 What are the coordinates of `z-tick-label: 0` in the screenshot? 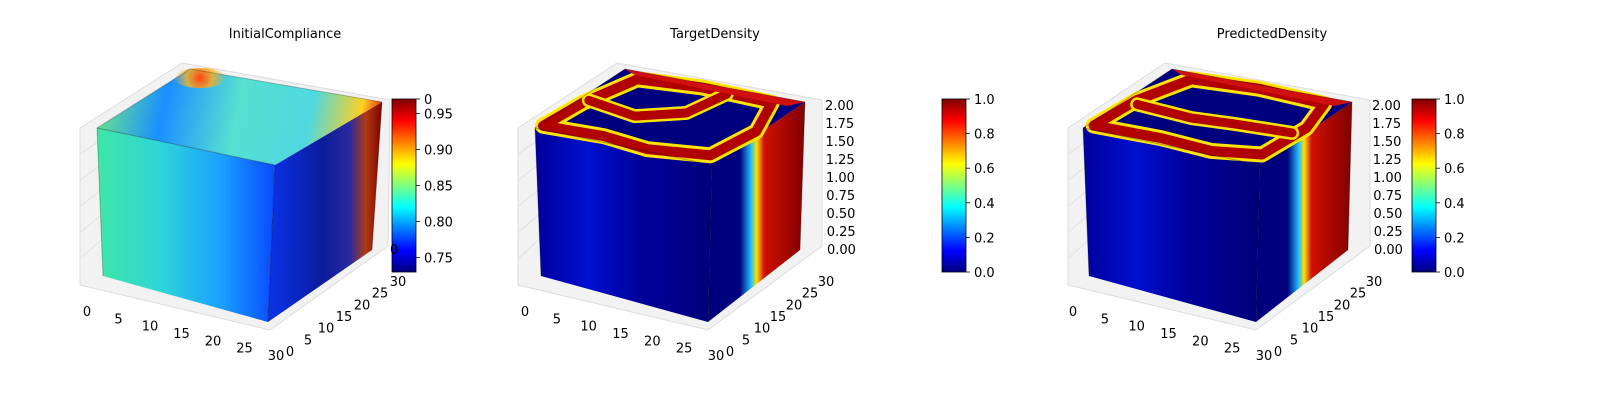 It's located at (394, 250).